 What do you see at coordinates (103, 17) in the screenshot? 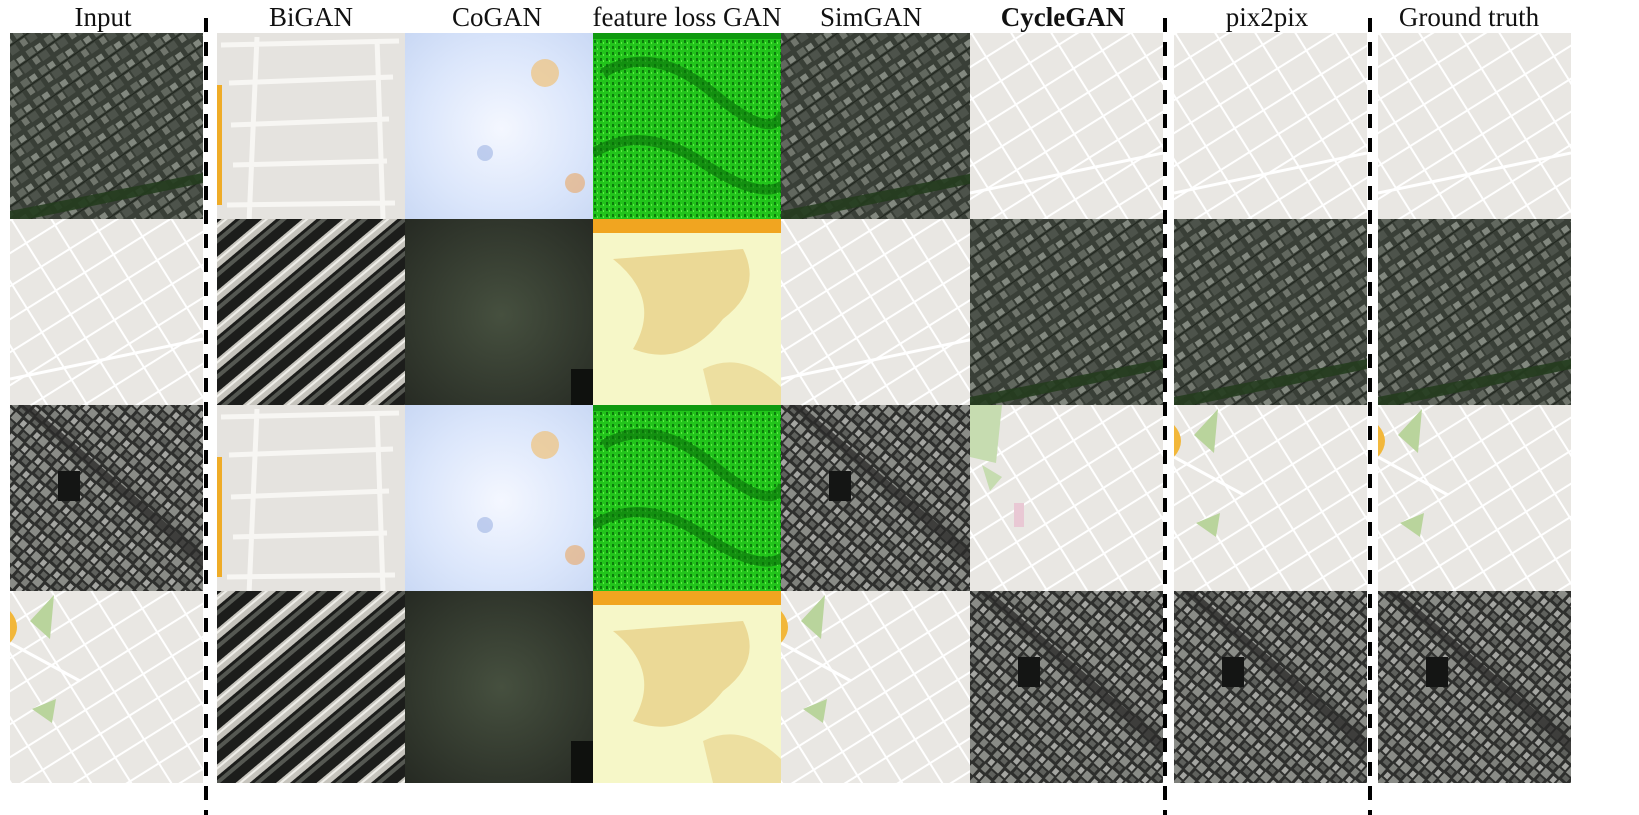
I see `header-input: Input` at bounding box center [103, 17].